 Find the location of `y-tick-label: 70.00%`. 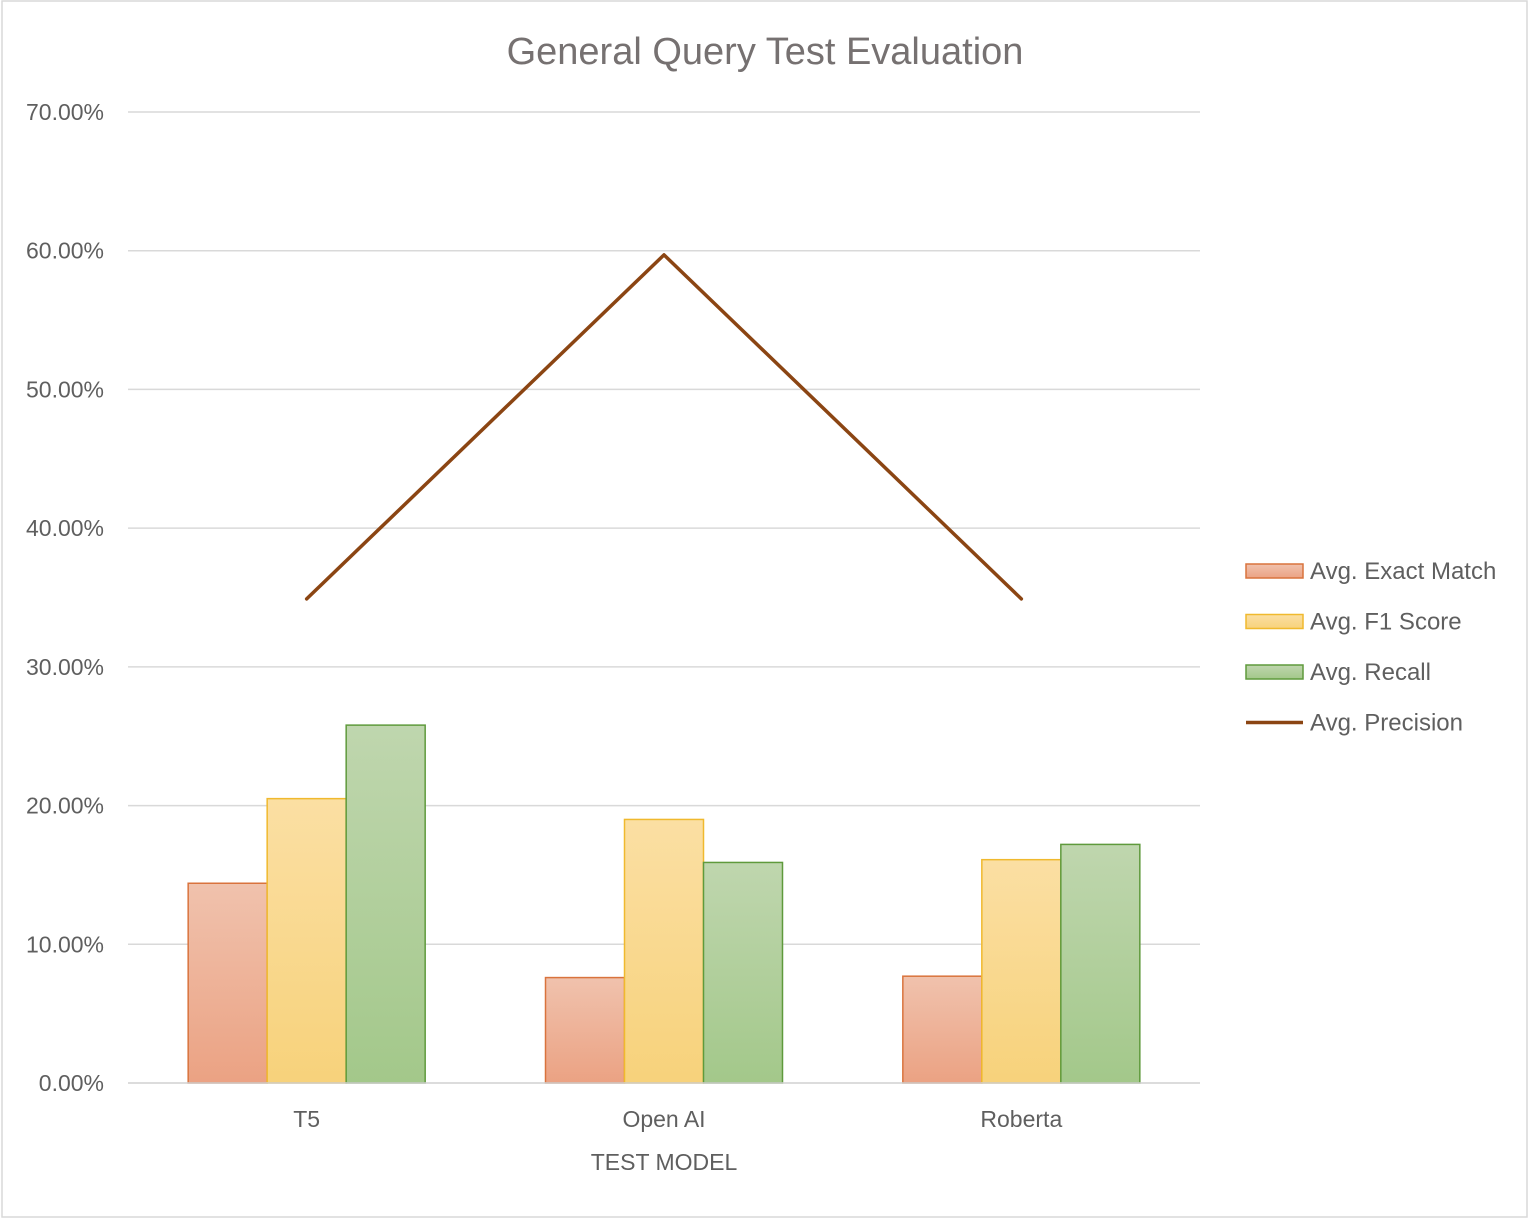

y-tick-label: 70.00% is located at coordinates (65, 112).